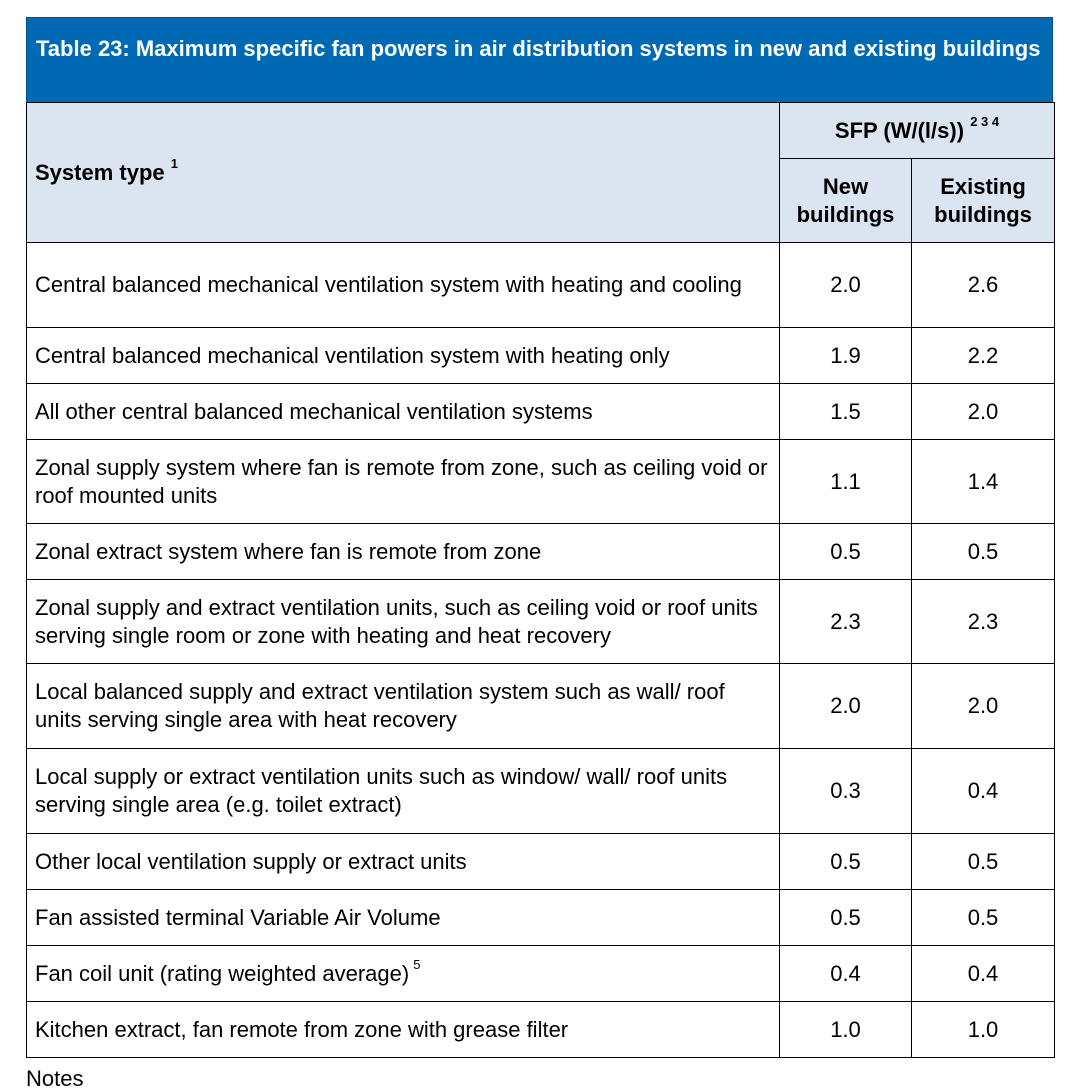 The image size is (1070, 1092). I want to click on existing-buildings-label-line1: Existing, so click(983, 186).